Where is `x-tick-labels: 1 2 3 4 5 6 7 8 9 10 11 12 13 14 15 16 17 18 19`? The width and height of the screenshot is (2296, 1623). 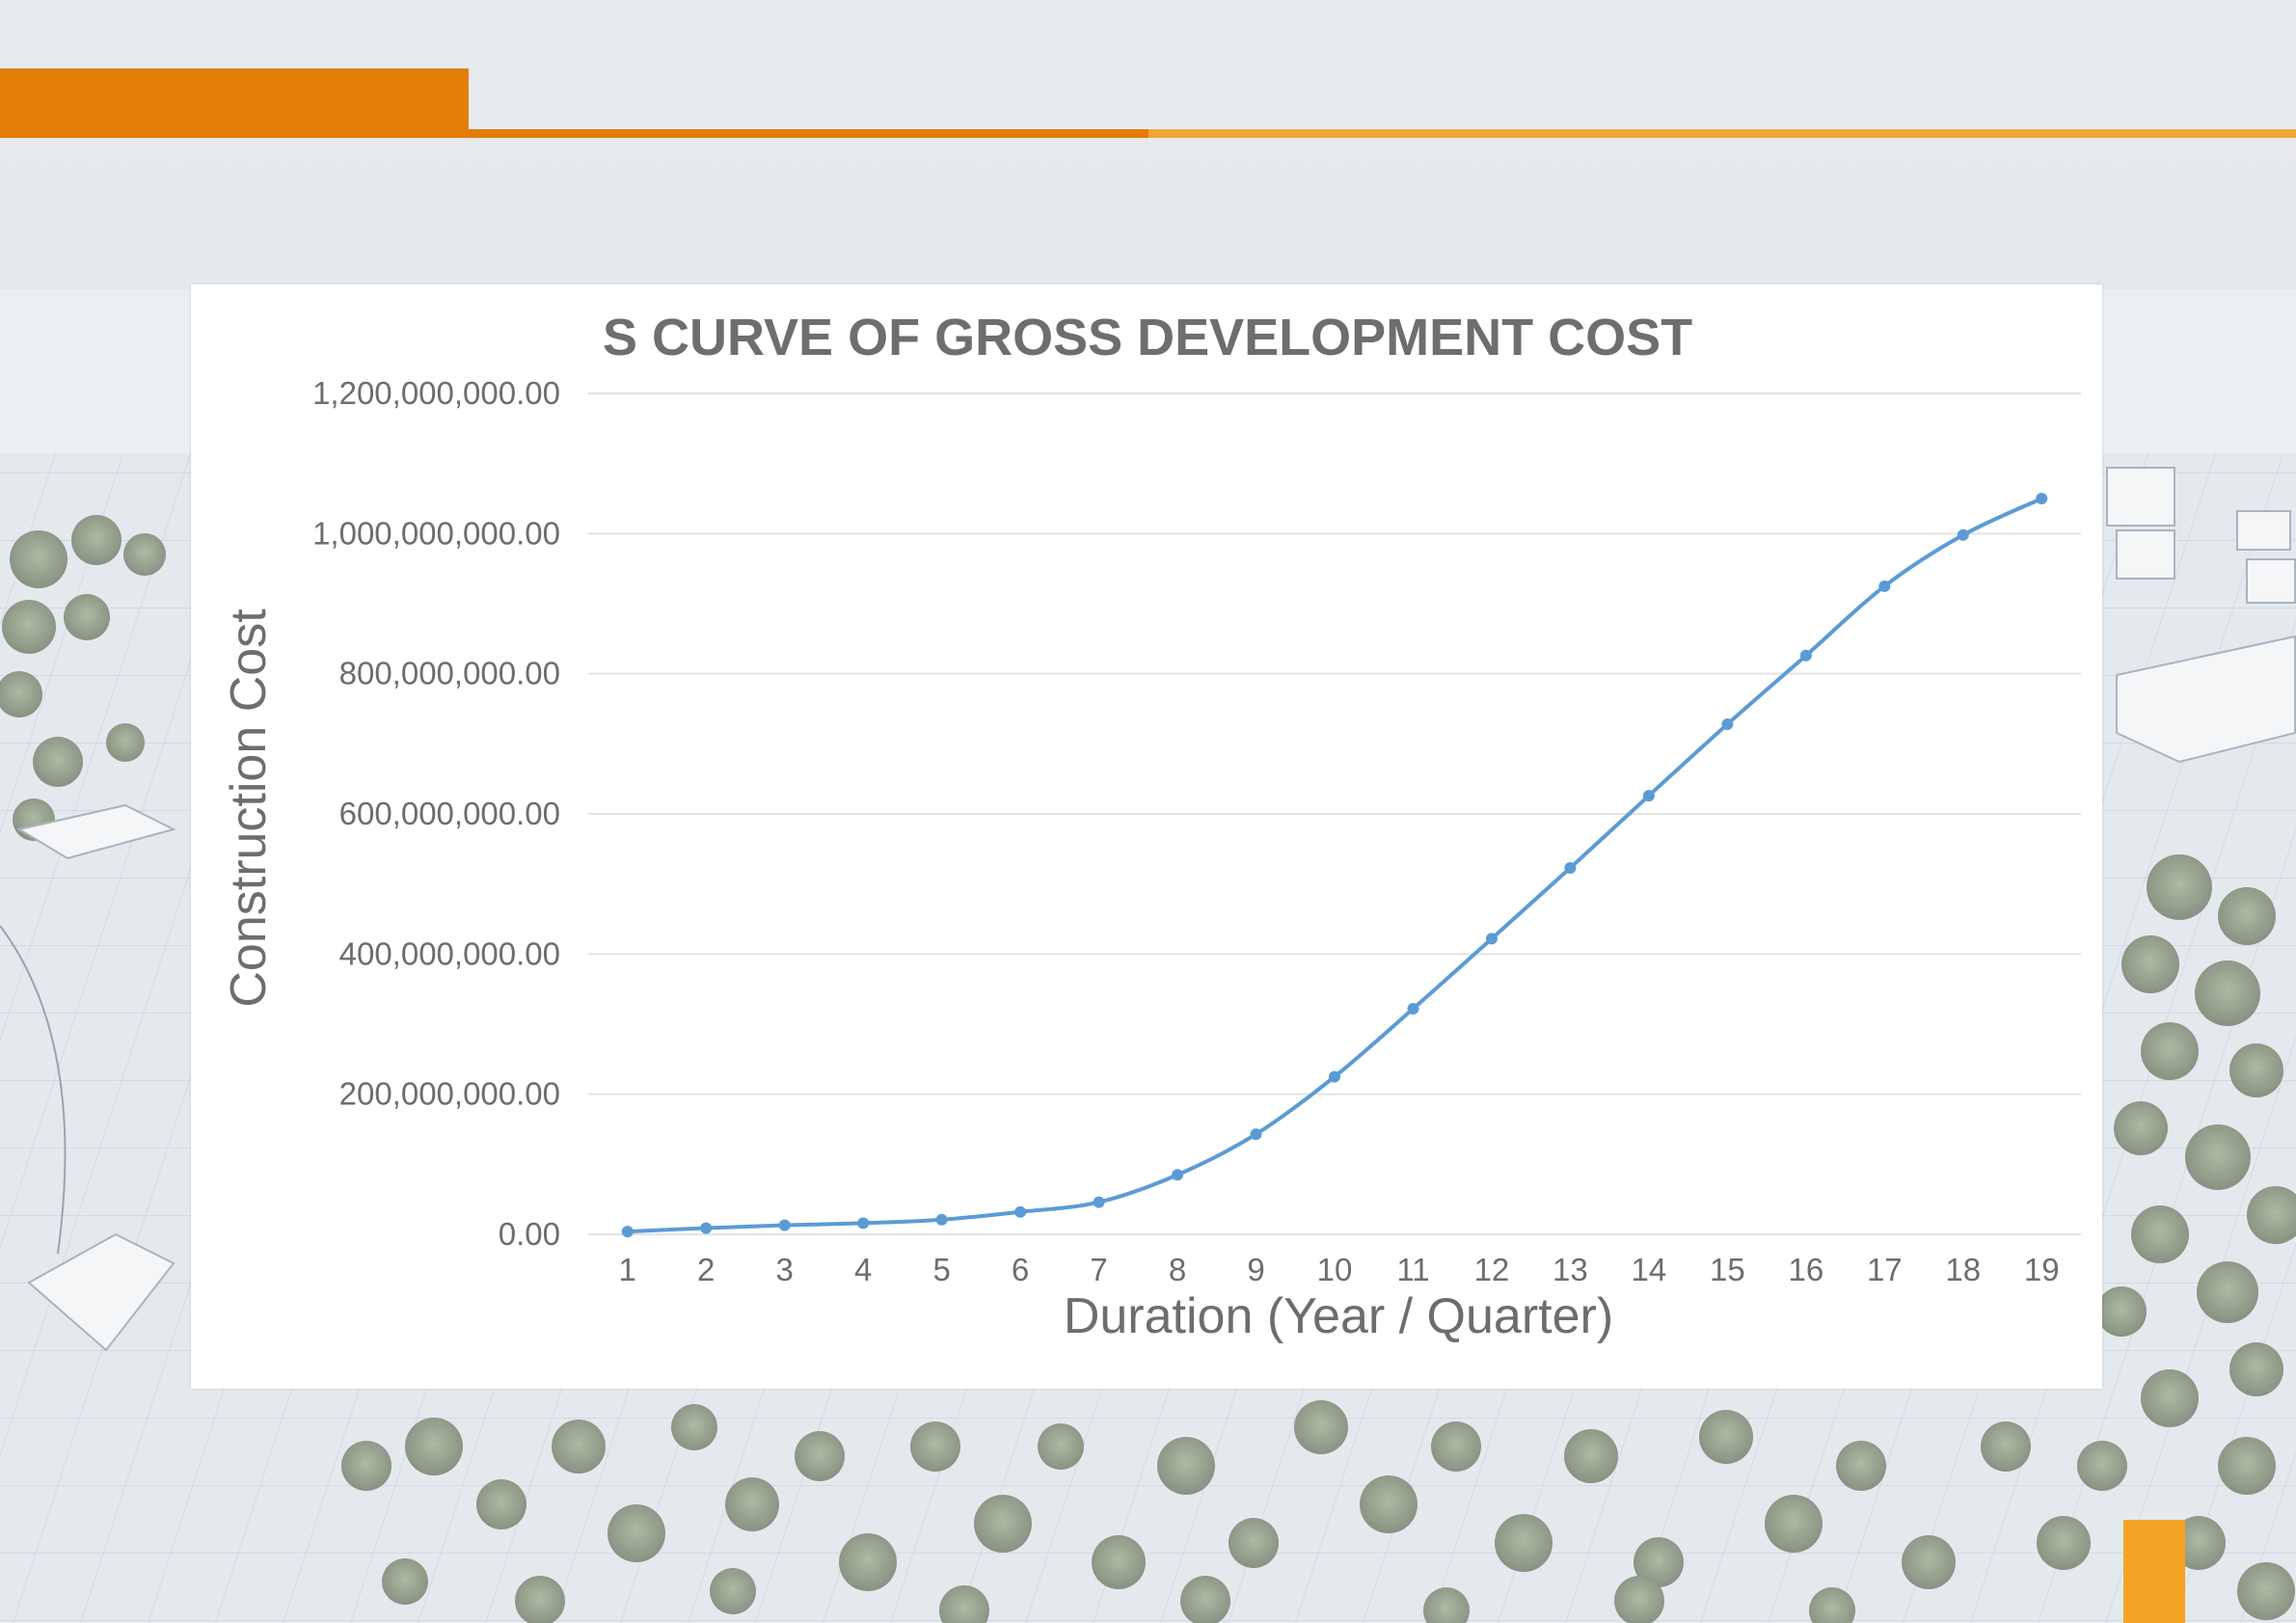 x-tick-labels: 1 2 3 4 5 6 7 8 9 10 11 12 13 14 15 16 17 18 19 is located at coordinates (1339, 1269).